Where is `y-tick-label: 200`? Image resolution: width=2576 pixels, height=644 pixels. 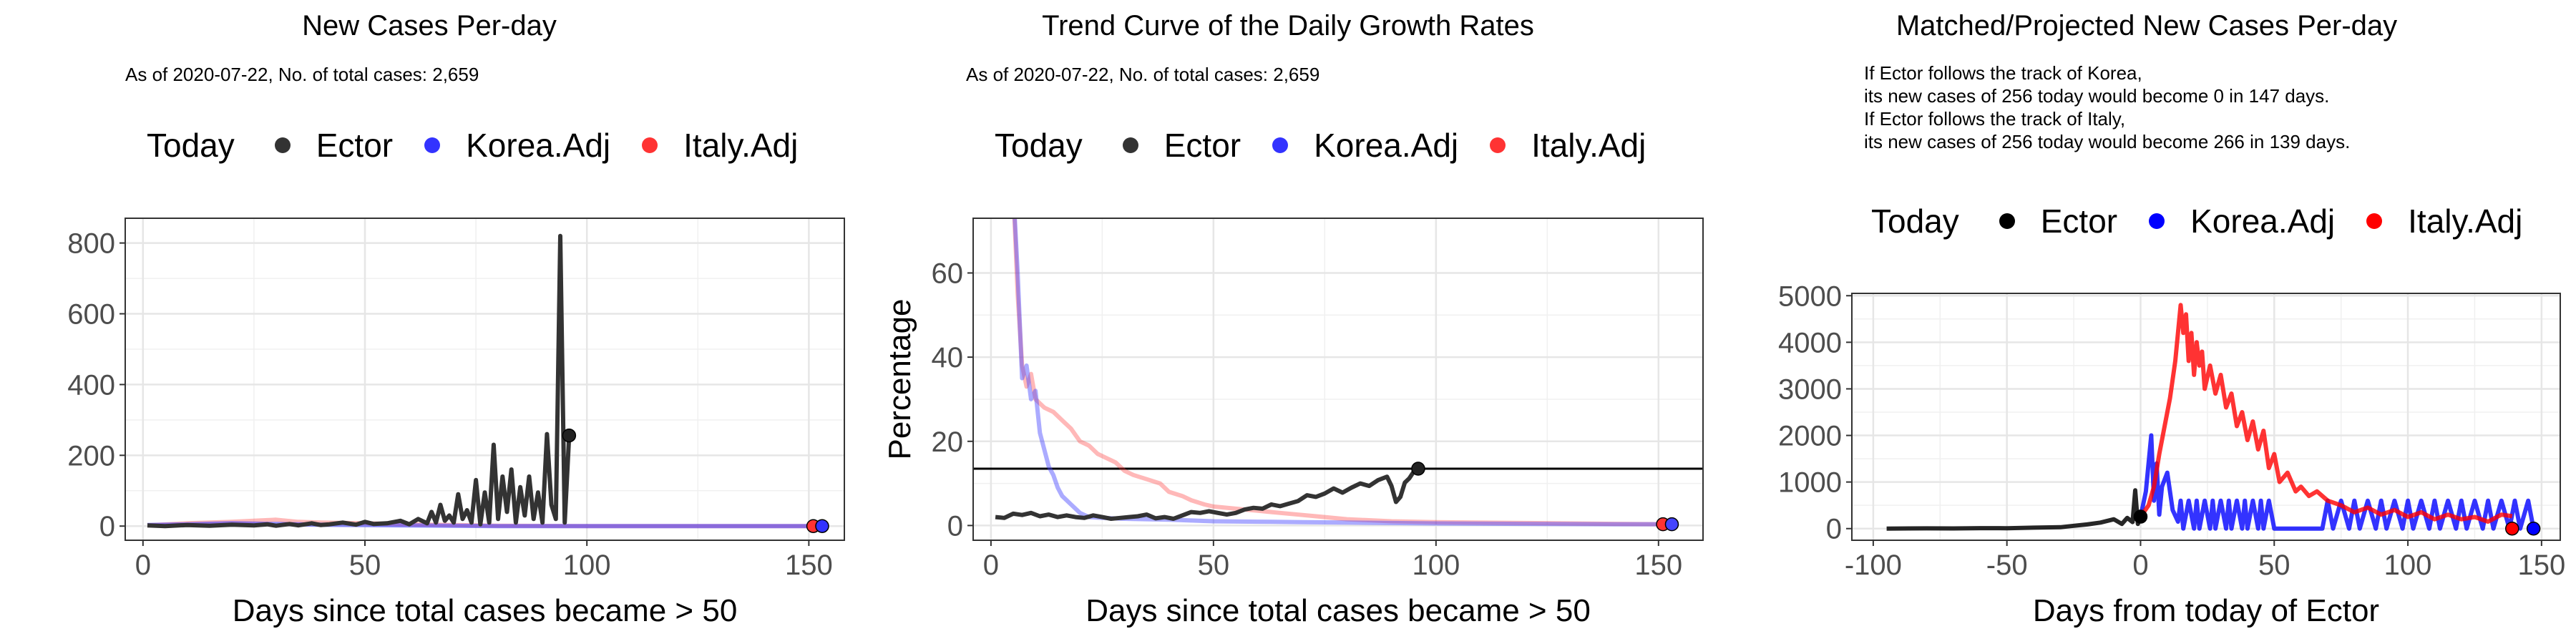 y-tick-label: 200 is located at coordinates (91, 456).